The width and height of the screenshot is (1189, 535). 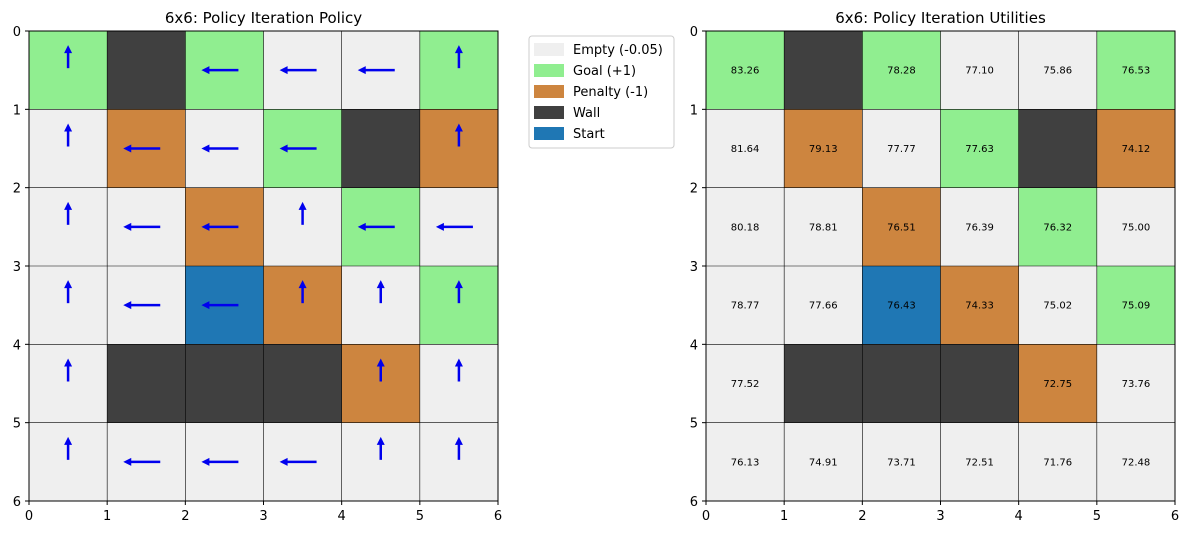 I want to click on utility-value-label: 80.18, so click(x=745, y=227).